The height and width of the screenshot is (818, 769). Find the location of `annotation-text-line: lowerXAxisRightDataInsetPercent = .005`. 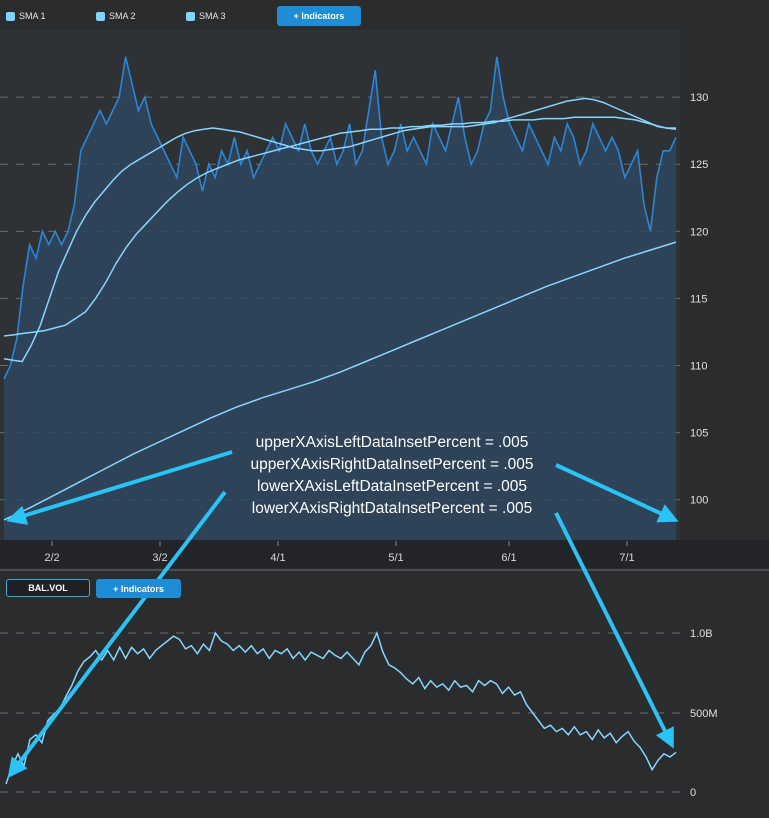

annotation-text-line: lowerXAxisRightDataInsetPercent = .005 is located at coordinates (392, 508).